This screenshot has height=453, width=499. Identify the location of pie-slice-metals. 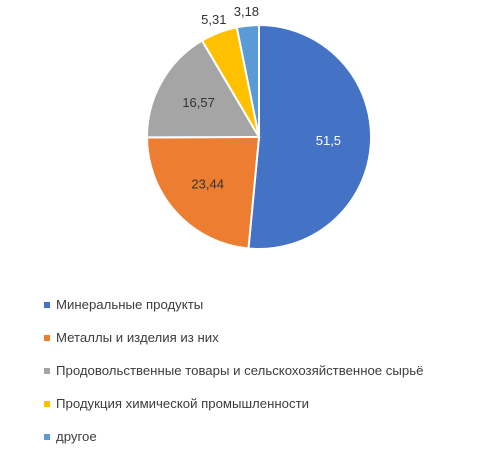
(203, 192).